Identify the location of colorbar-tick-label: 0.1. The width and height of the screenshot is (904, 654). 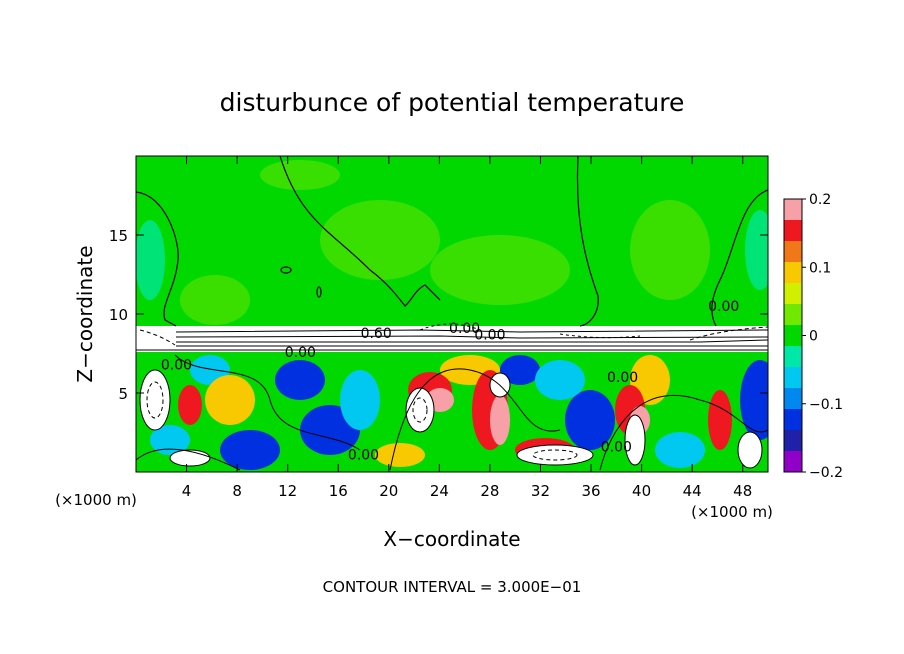
(820, 268).